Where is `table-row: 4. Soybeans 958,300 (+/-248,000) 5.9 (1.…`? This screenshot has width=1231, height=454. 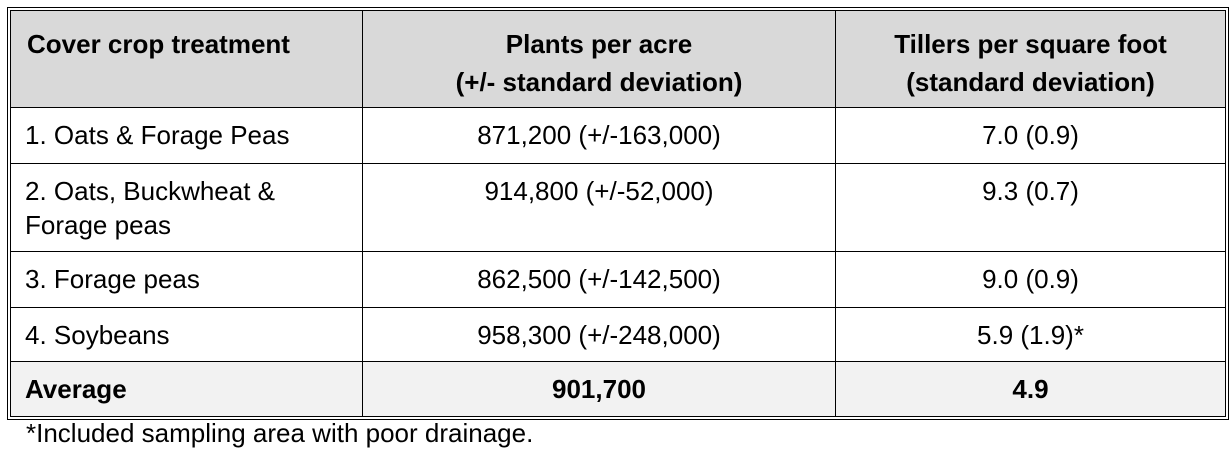 table-row: 4. Soybeans 958,300 (+/-248,000) 5.9 (1.… is located at coordinates (618, 334).